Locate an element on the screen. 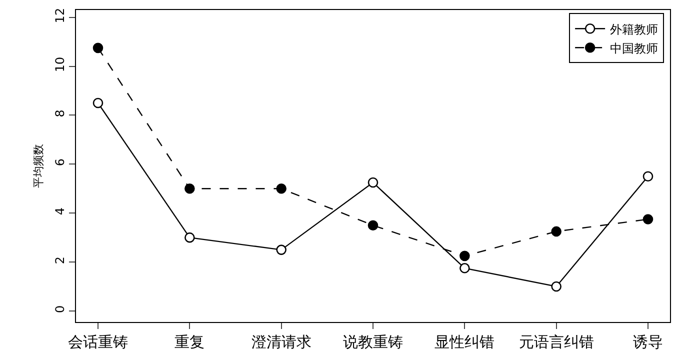 The image size is (700, 359). x-tick-label: 重复 is located at coordinates (189, 342).